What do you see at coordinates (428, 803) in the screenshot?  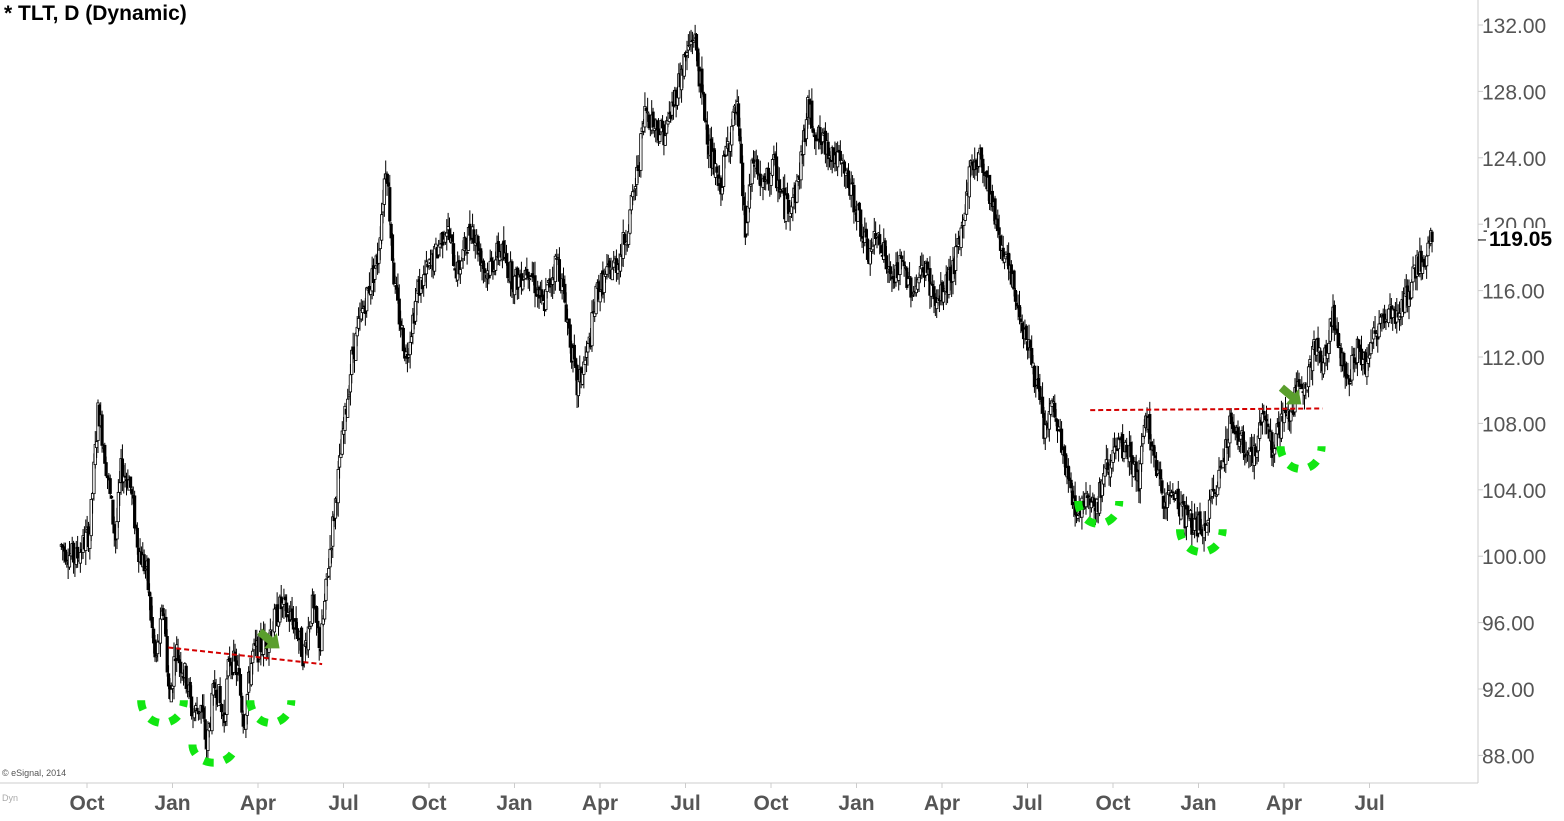 I see `x-tick-label: Oct` at bounding box center [428, 803].